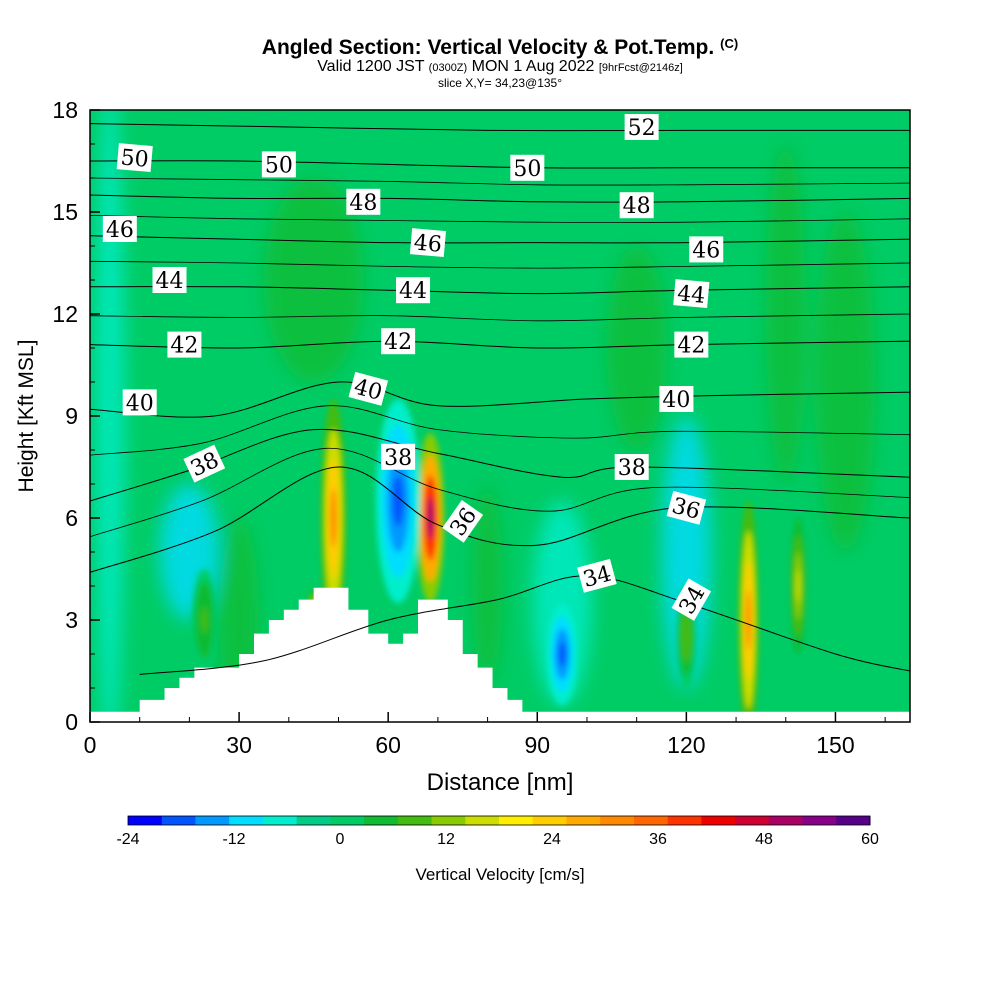  I want to click on y-tick-label: 9, so click(71, 416).